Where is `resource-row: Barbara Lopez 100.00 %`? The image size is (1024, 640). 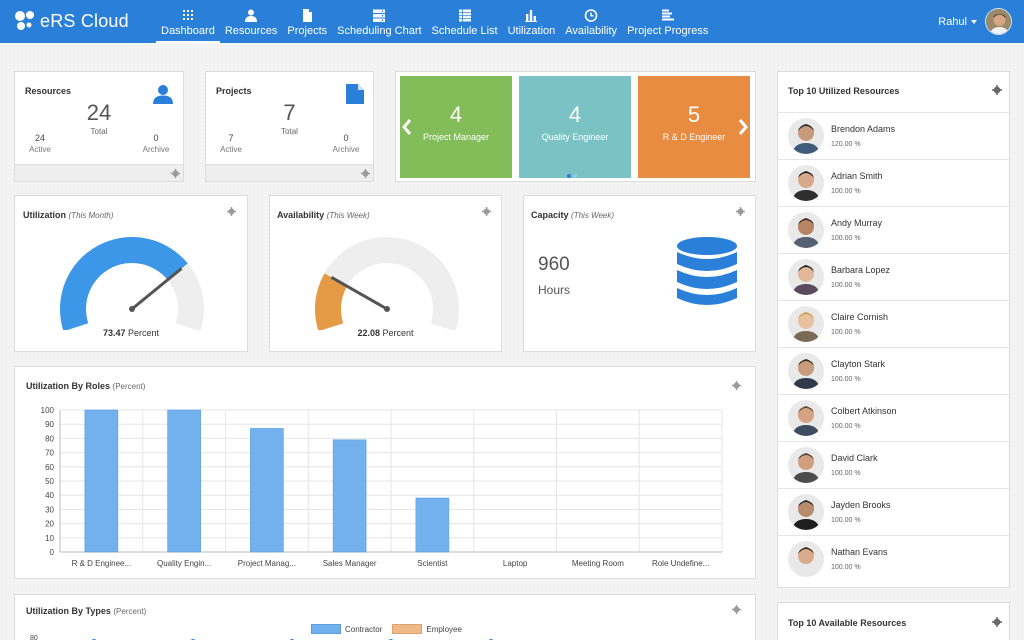
resource-row: Barbara Lopez 100.00 % is located at coordinates (893, 276).